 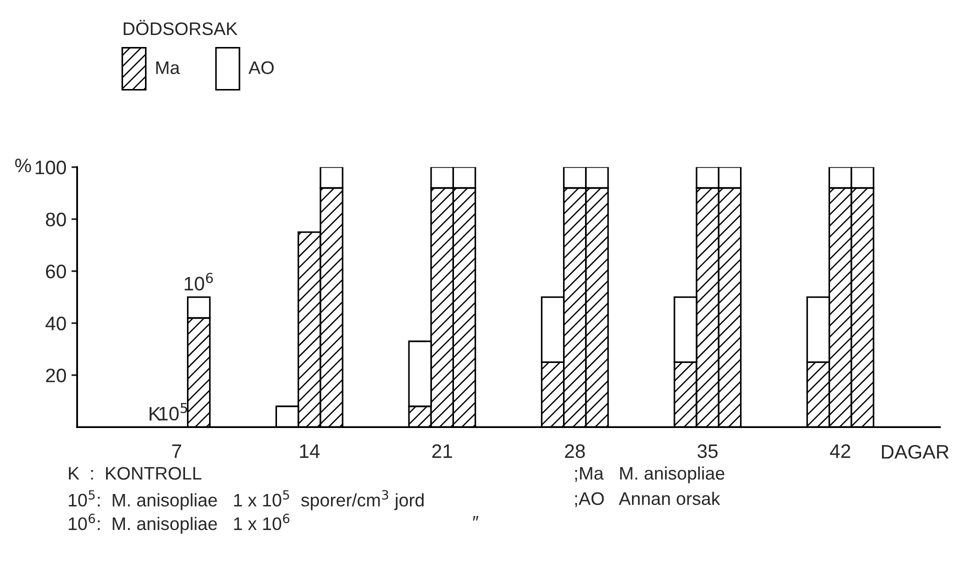 I want to click on annotation: 10$^{5}$, so click(x=173, y=411).